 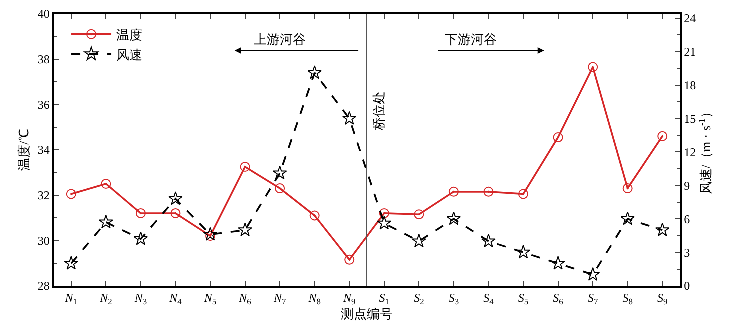 I want to click on x-tick-label: S$_{1}$, so click(x=384, y=299).